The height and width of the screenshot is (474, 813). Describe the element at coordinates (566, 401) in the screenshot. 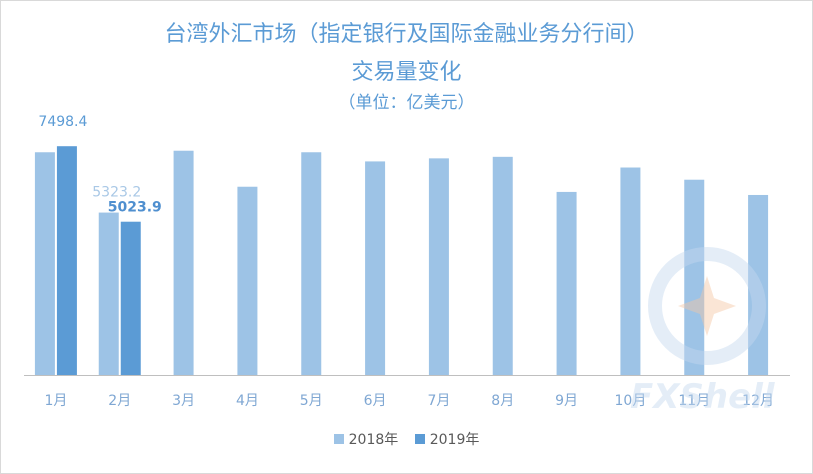

I see `x-tick-label: 9月` at that location.